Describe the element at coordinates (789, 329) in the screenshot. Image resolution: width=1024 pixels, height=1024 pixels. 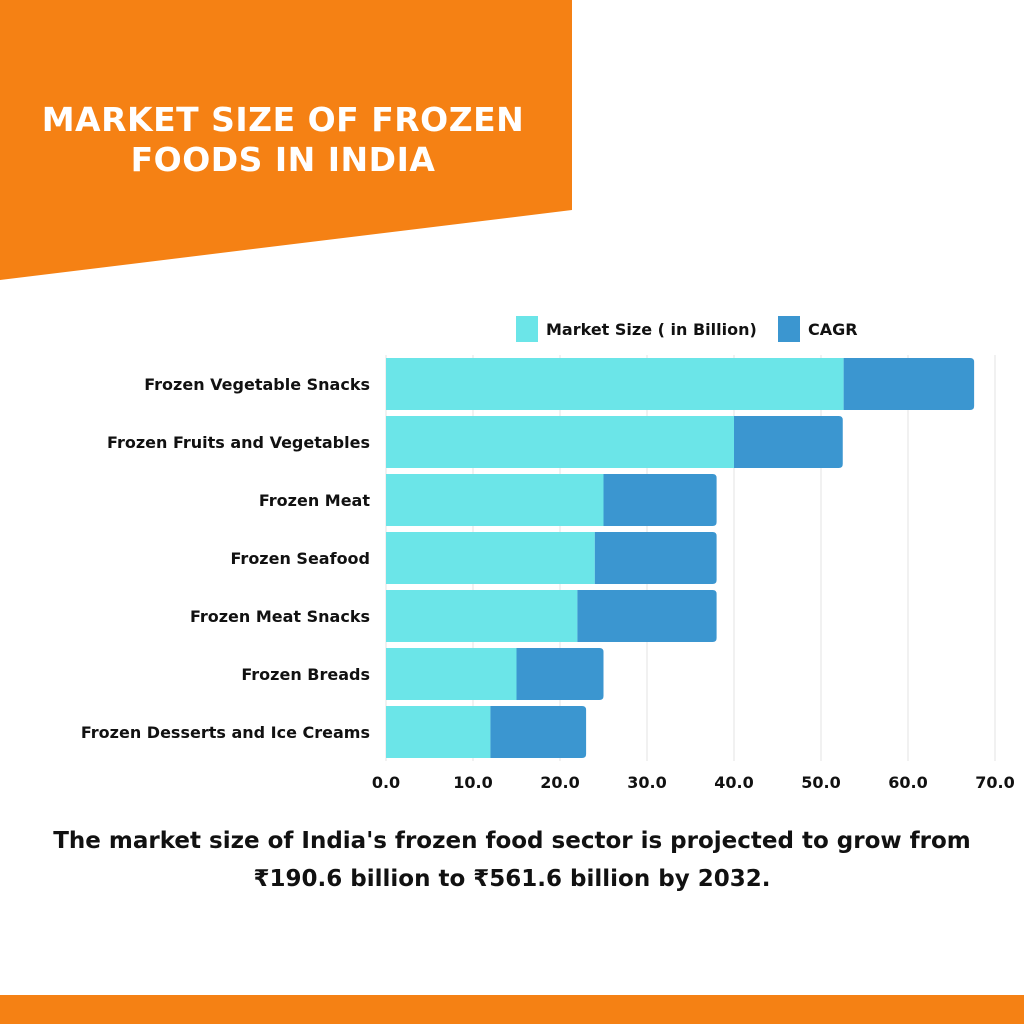
I see `legend-swatch-cagr` at that location.